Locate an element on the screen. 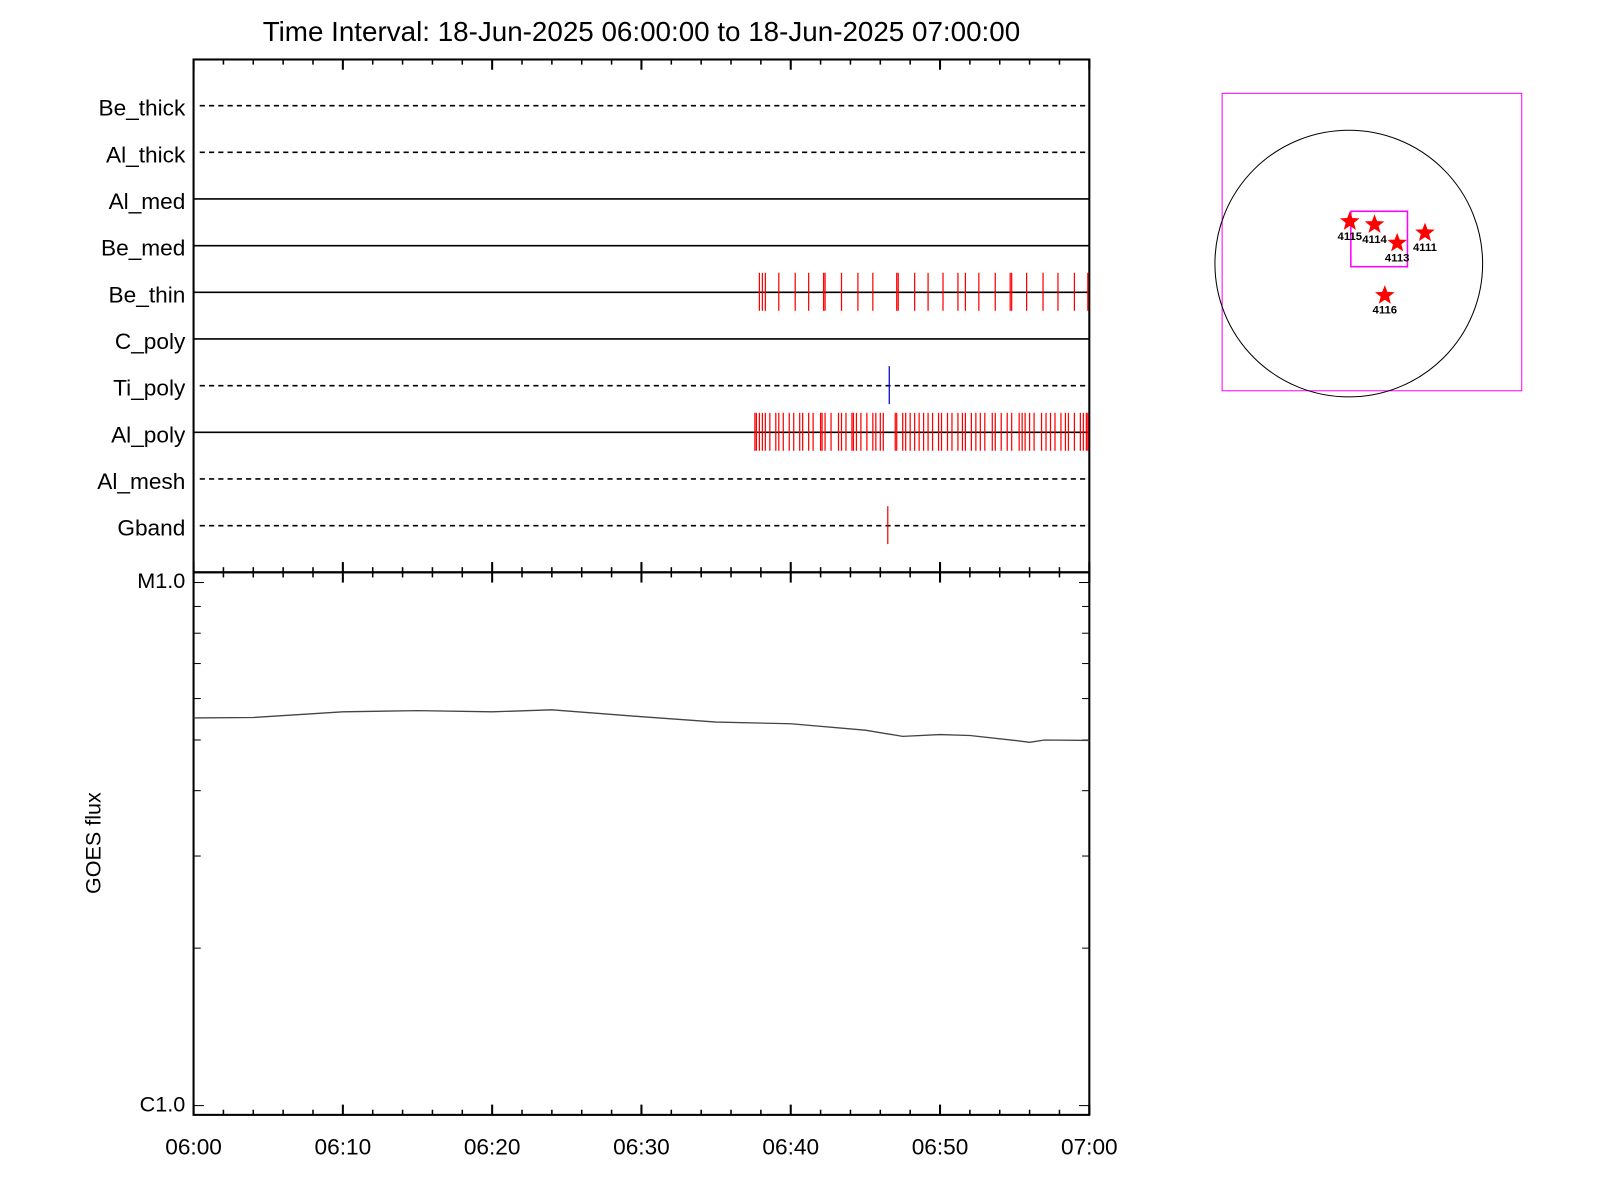 The width and height of the screenshot is (1600, 1200). row-label: Al_med is located at coordinates (147, 201).